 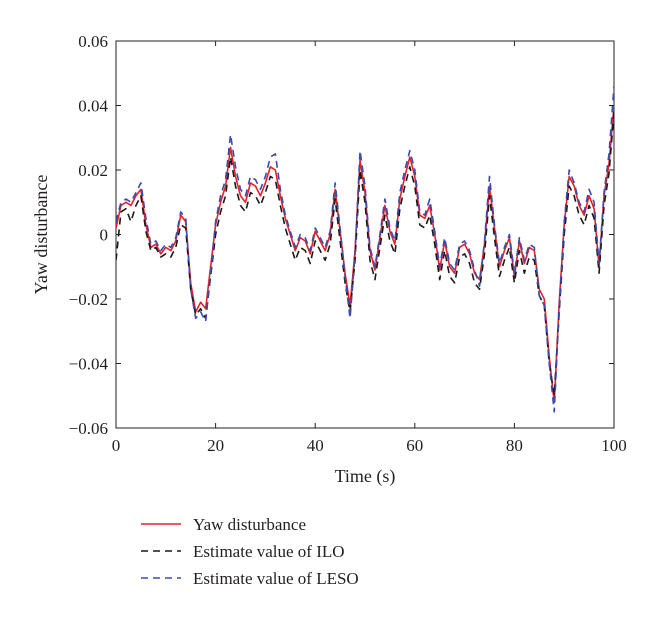 What do you see at coordinates (93, 106) in the screenshot?
I see `y-tick-label: 0.04` at bounding box center [93, 106].